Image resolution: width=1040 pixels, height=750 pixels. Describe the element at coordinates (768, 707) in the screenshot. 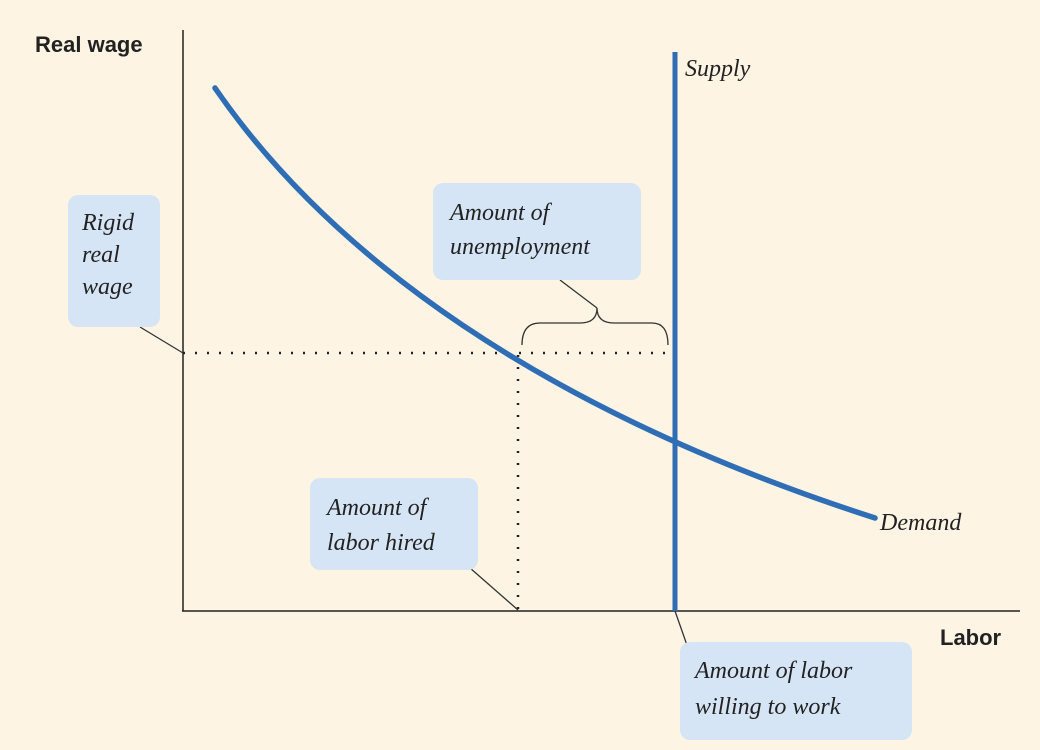

I see `callout-text: willing to work` at that location.